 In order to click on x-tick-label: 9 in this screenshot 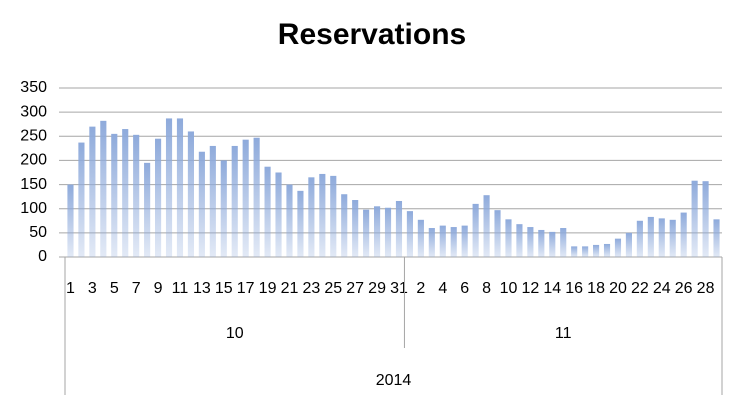, I will do `click(158, 288)`.